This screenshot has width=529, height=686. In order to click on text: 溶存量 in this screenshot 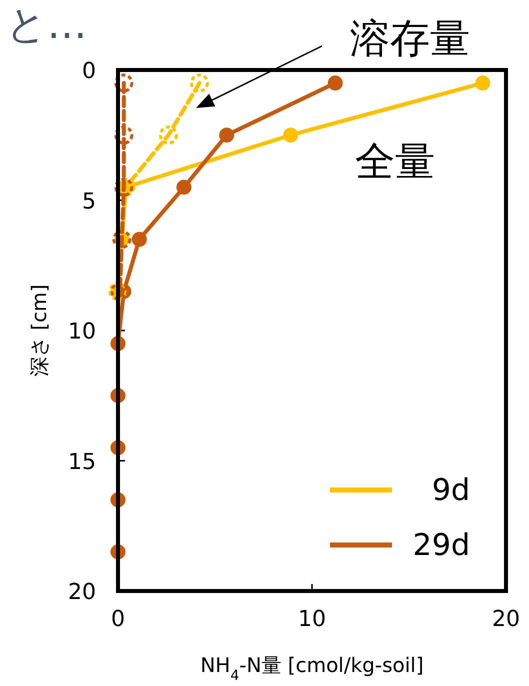, I will do `click(410, 39)`.